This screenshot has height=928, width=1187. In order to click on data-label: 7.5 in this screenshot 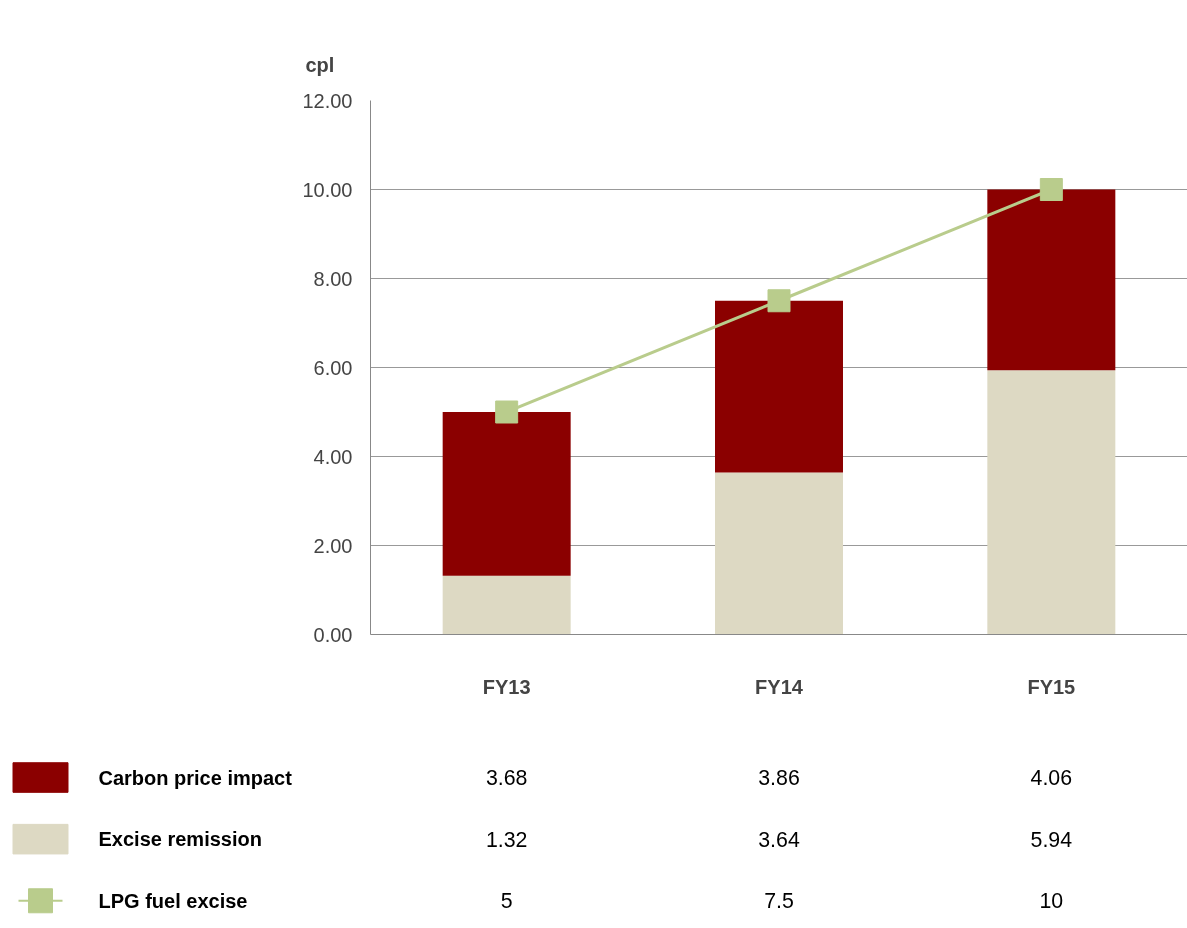, I will do `click(779, 901)`.